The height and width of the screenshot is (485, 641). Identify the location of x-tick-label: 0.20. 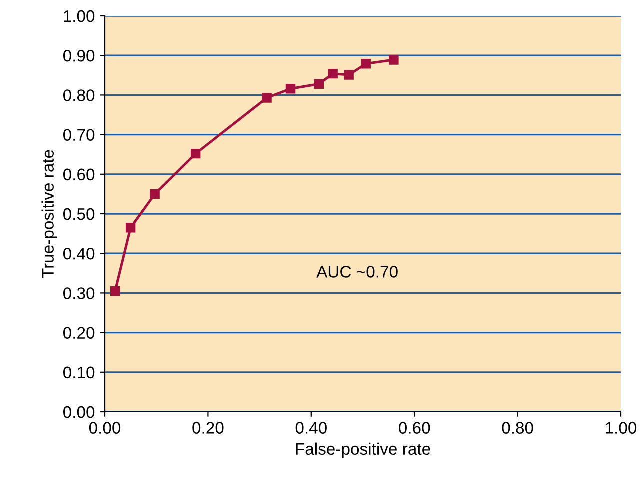
(208, 428).